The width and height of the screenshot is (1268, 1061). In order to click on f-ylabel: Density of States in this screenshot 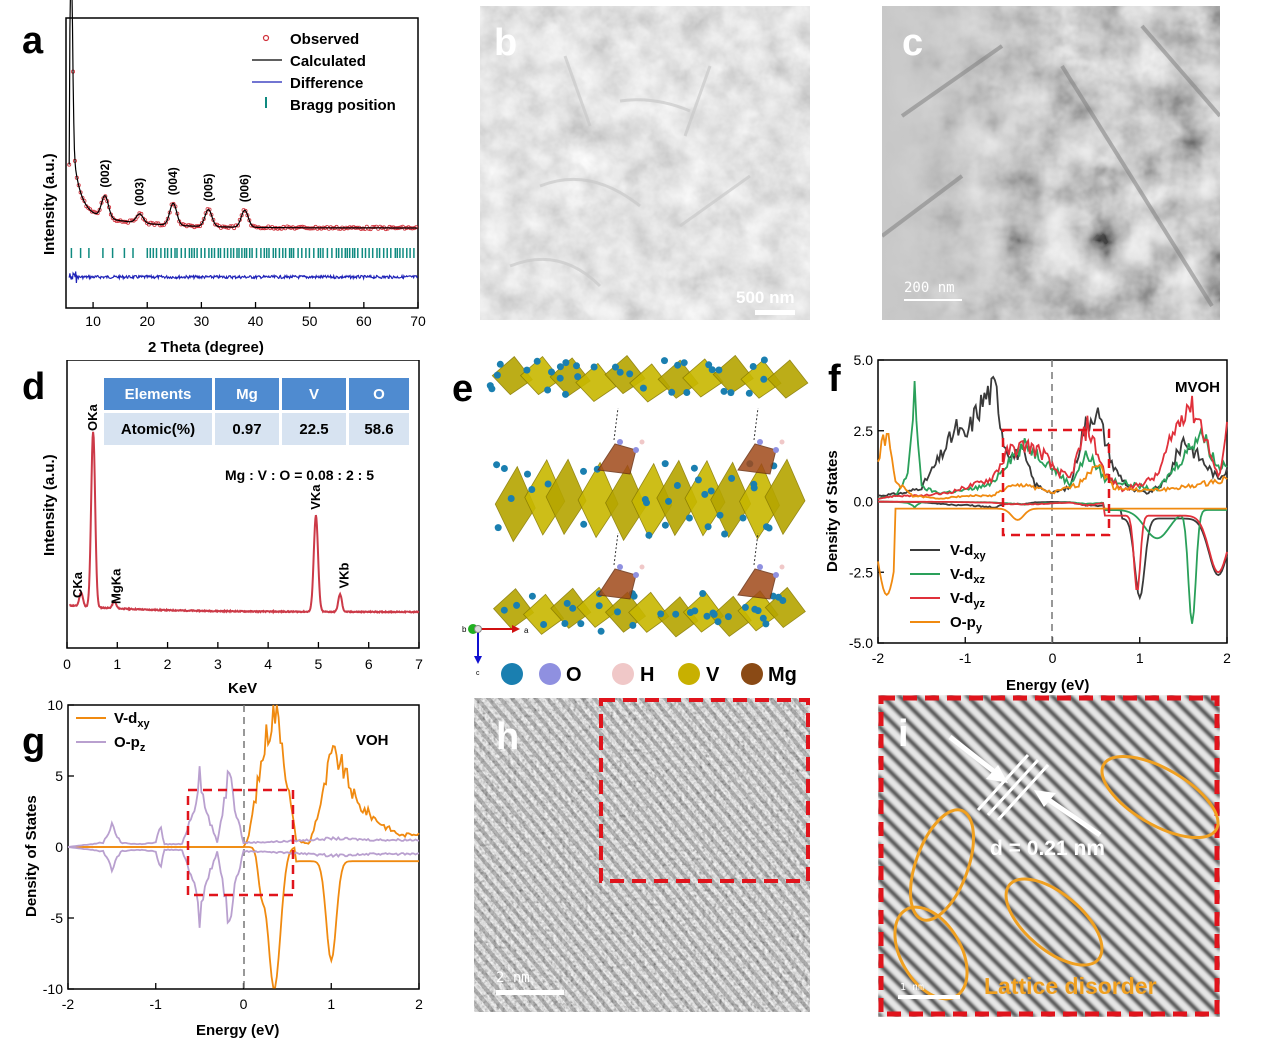, I will do `click(832, 511)`.